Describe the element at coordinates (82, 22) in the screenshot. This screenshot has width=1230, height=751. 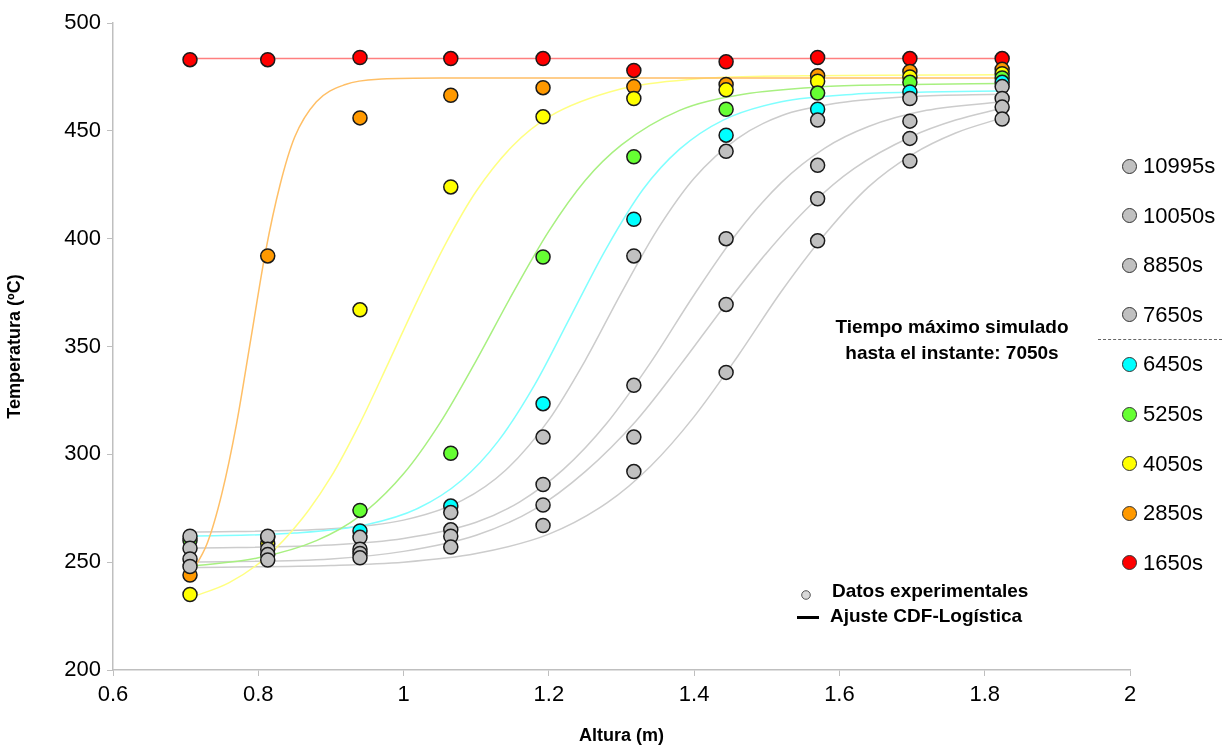
I see `y-tick-label: 500` at that location.